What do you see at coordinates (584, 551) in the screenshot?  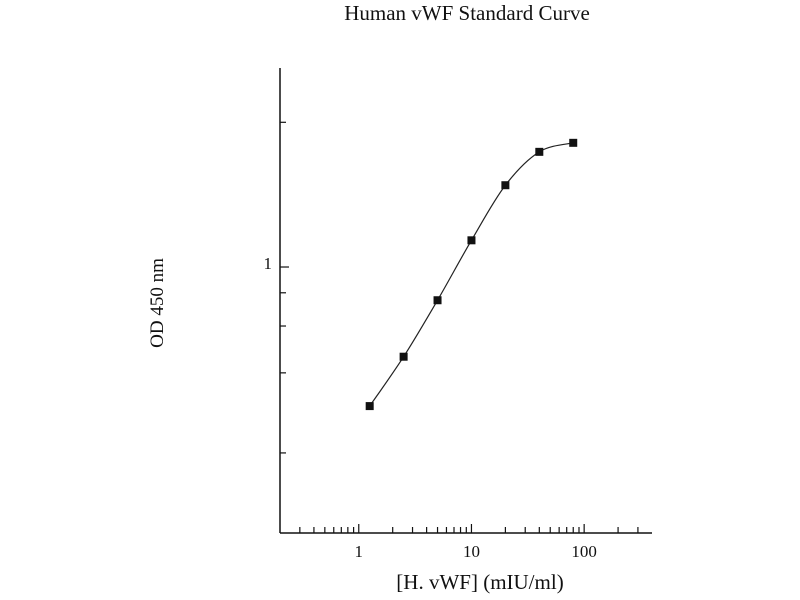 I see `x-tick-label: 100` at bounding box center [584, 551].